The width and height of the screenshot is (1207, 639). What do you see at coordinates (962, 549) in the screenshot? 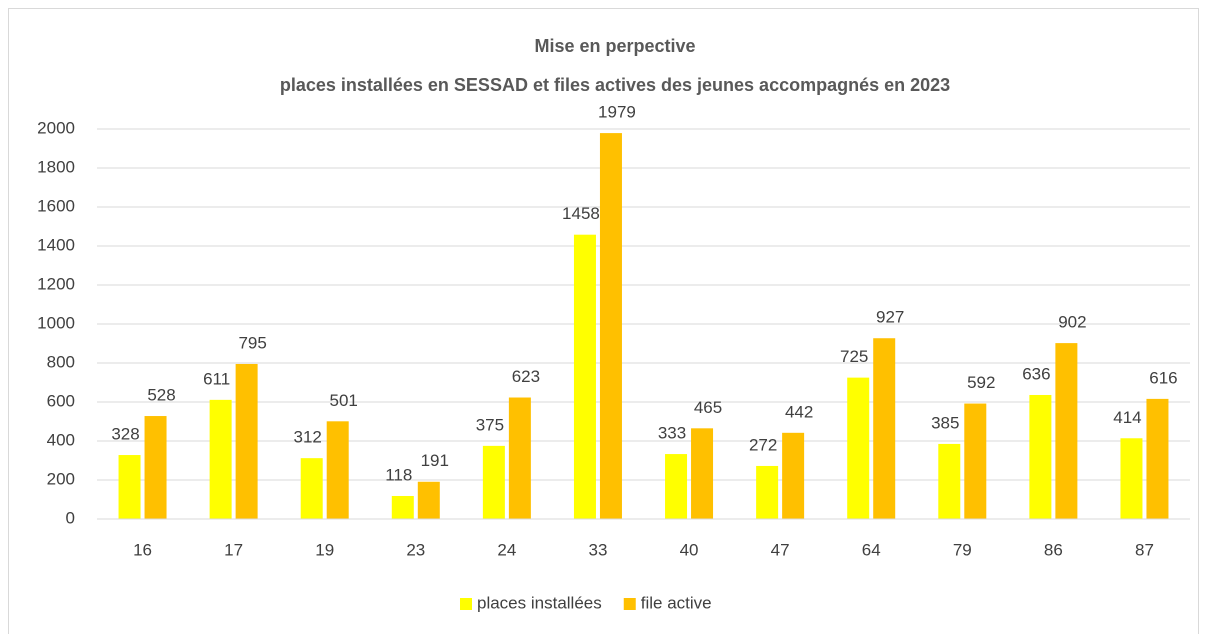
I see `x-tick-label: 79` at bounding box center [962, 549].